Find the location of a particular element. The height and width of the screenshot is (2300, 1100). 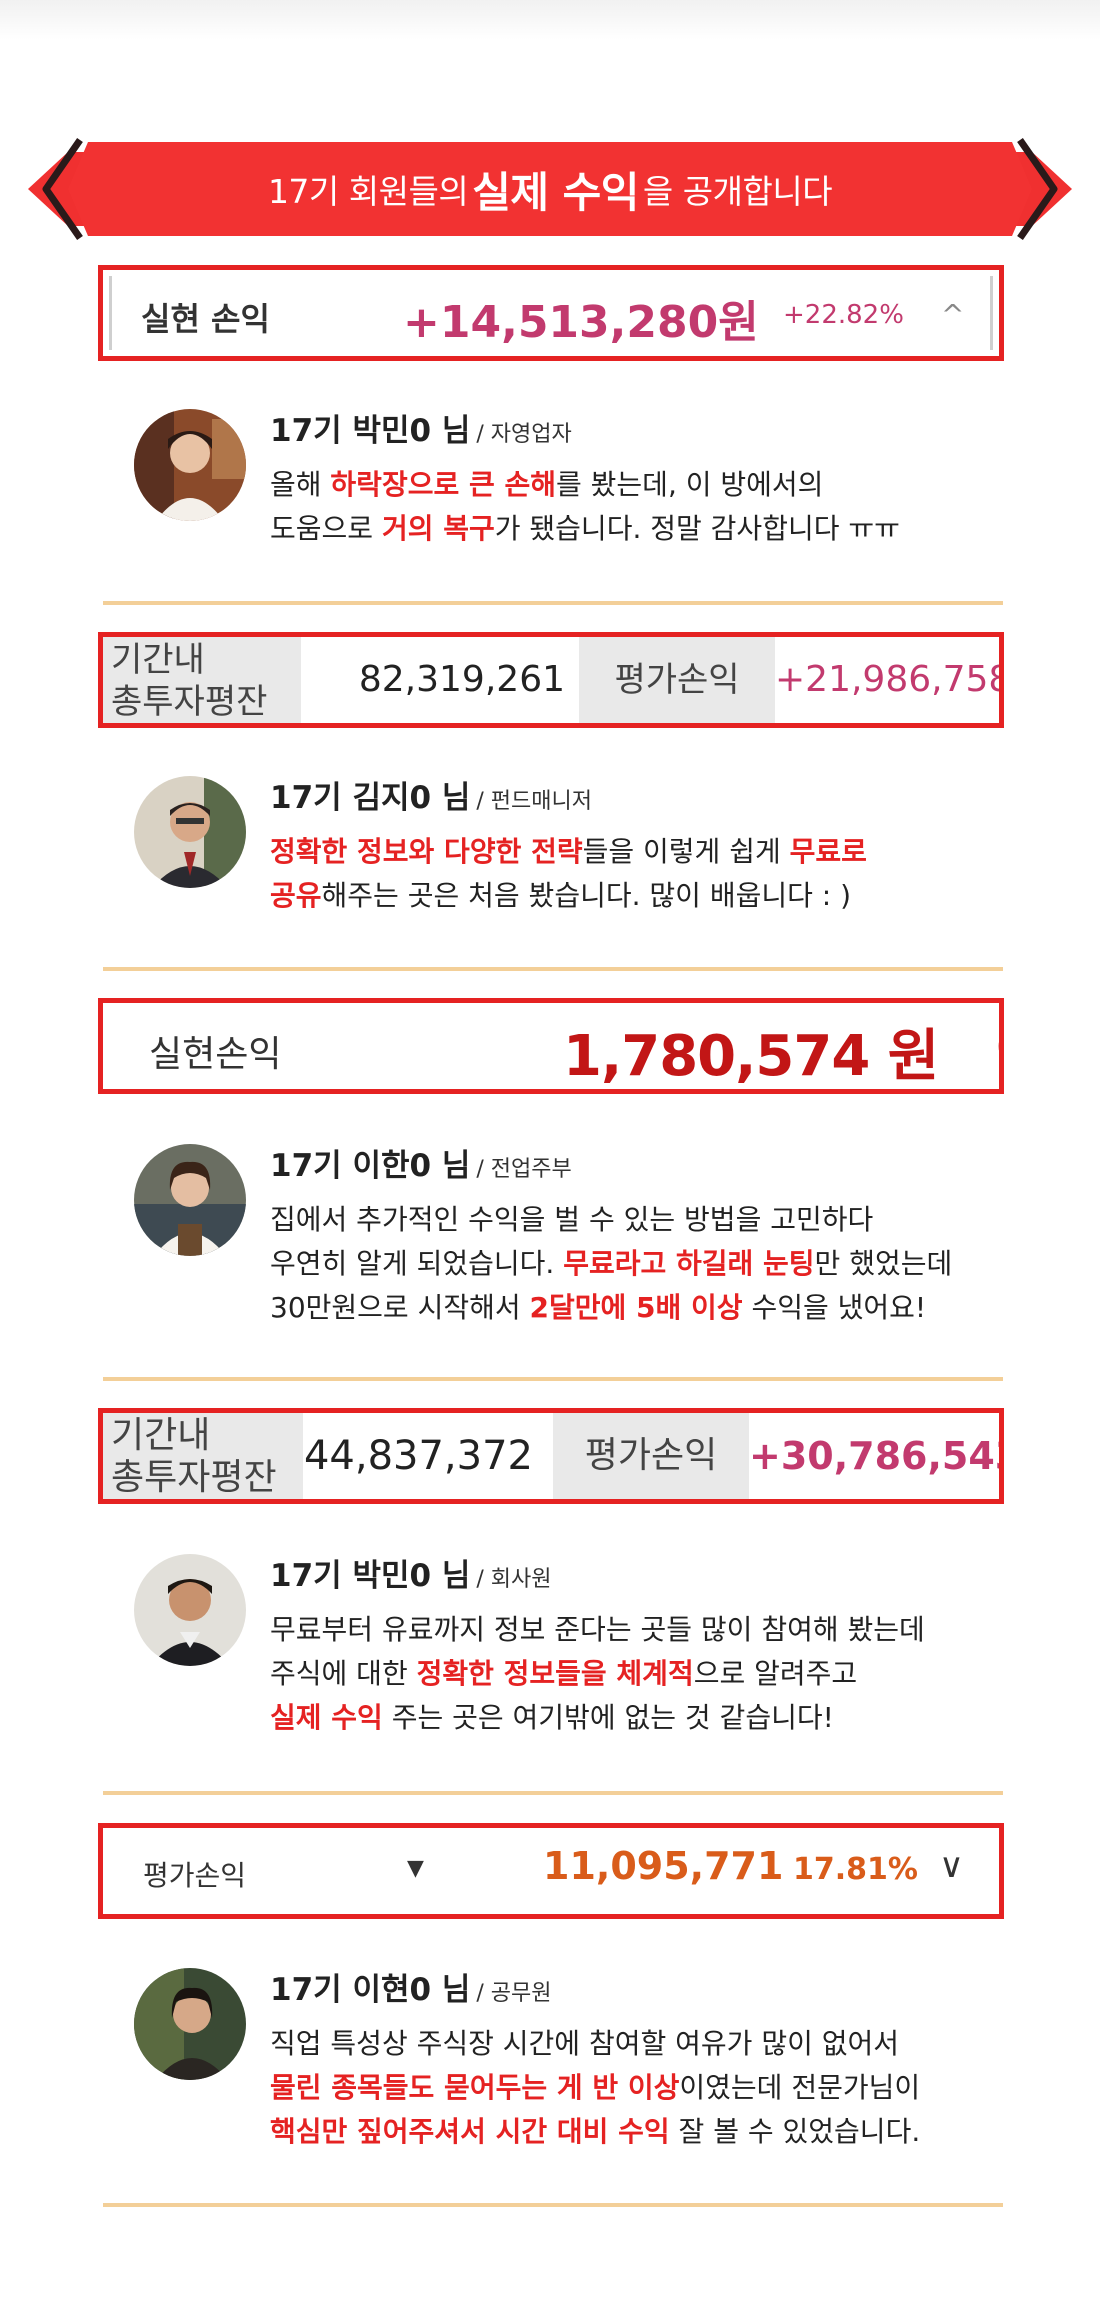

profit-proof-5: 평가손익 ▼ 11,095,771 17.81% ∨ is located at coordinates (551, 1871).